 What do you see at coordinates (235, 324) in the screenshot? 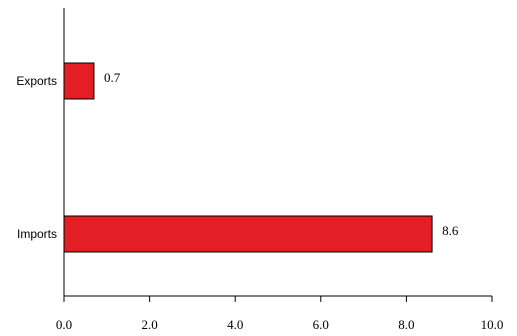
I see `x-tick-label: 4.0` at bounding box center [235, 324].